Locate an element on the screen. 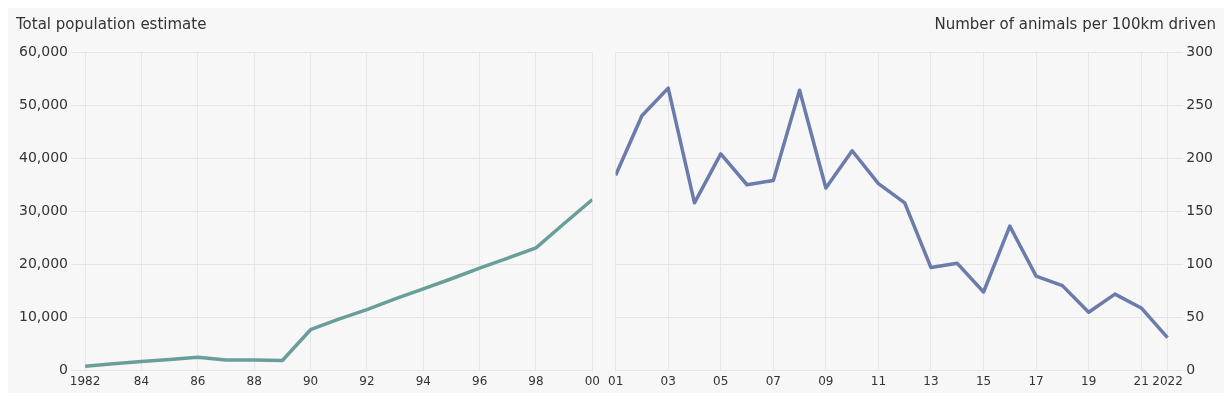  y-tick-label: 30,000 is located at coordinates (43, 209).